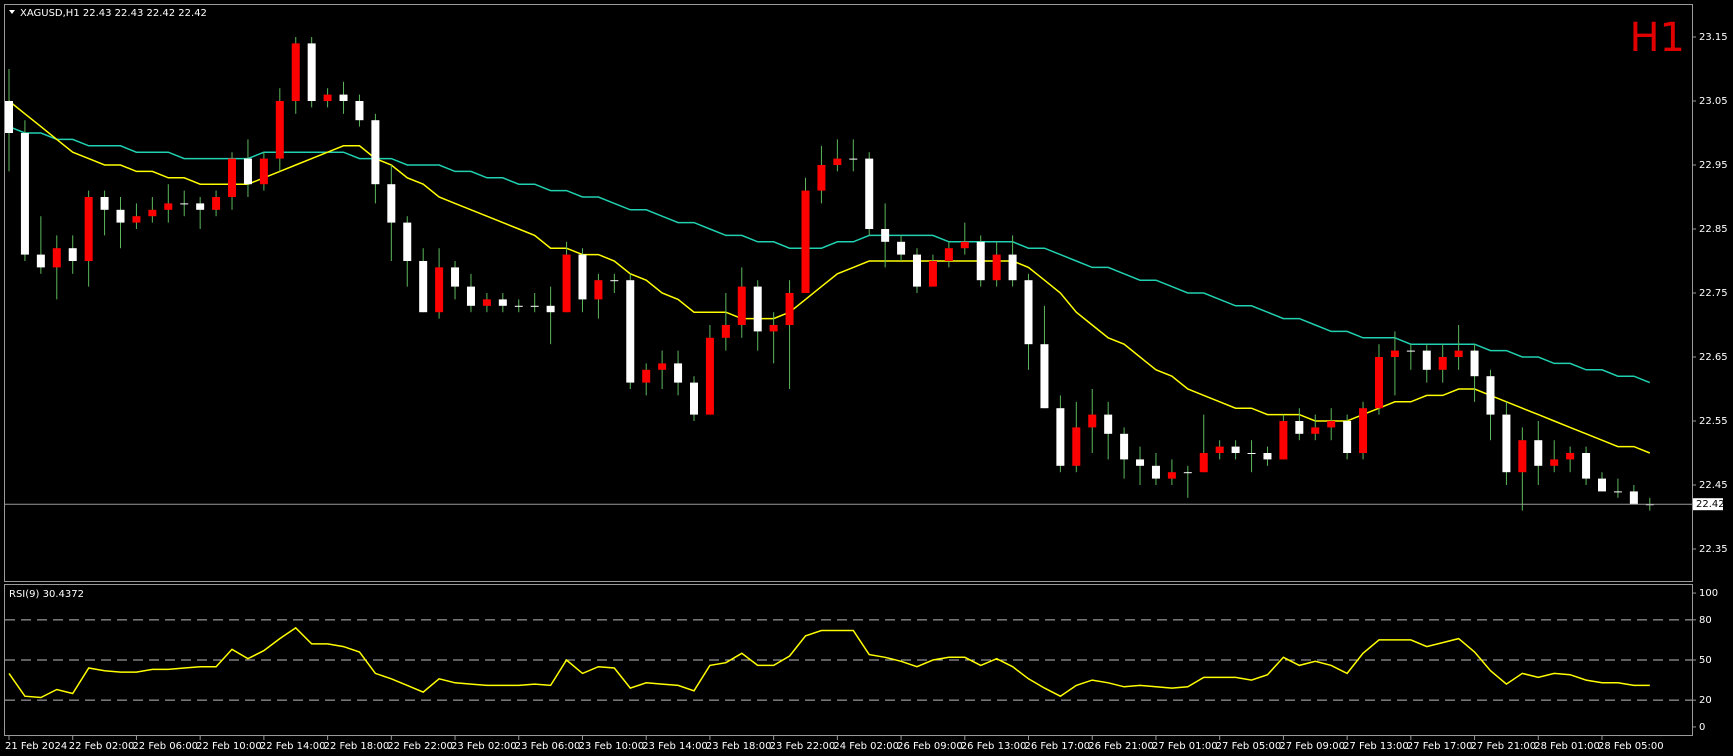 This screenshot has width=1733, height=756. What do you see at coordinates (420, 746) in the screenshot?
I see `x-tick-label: 22 Feb 22:00` at bounding box center [420, 746].